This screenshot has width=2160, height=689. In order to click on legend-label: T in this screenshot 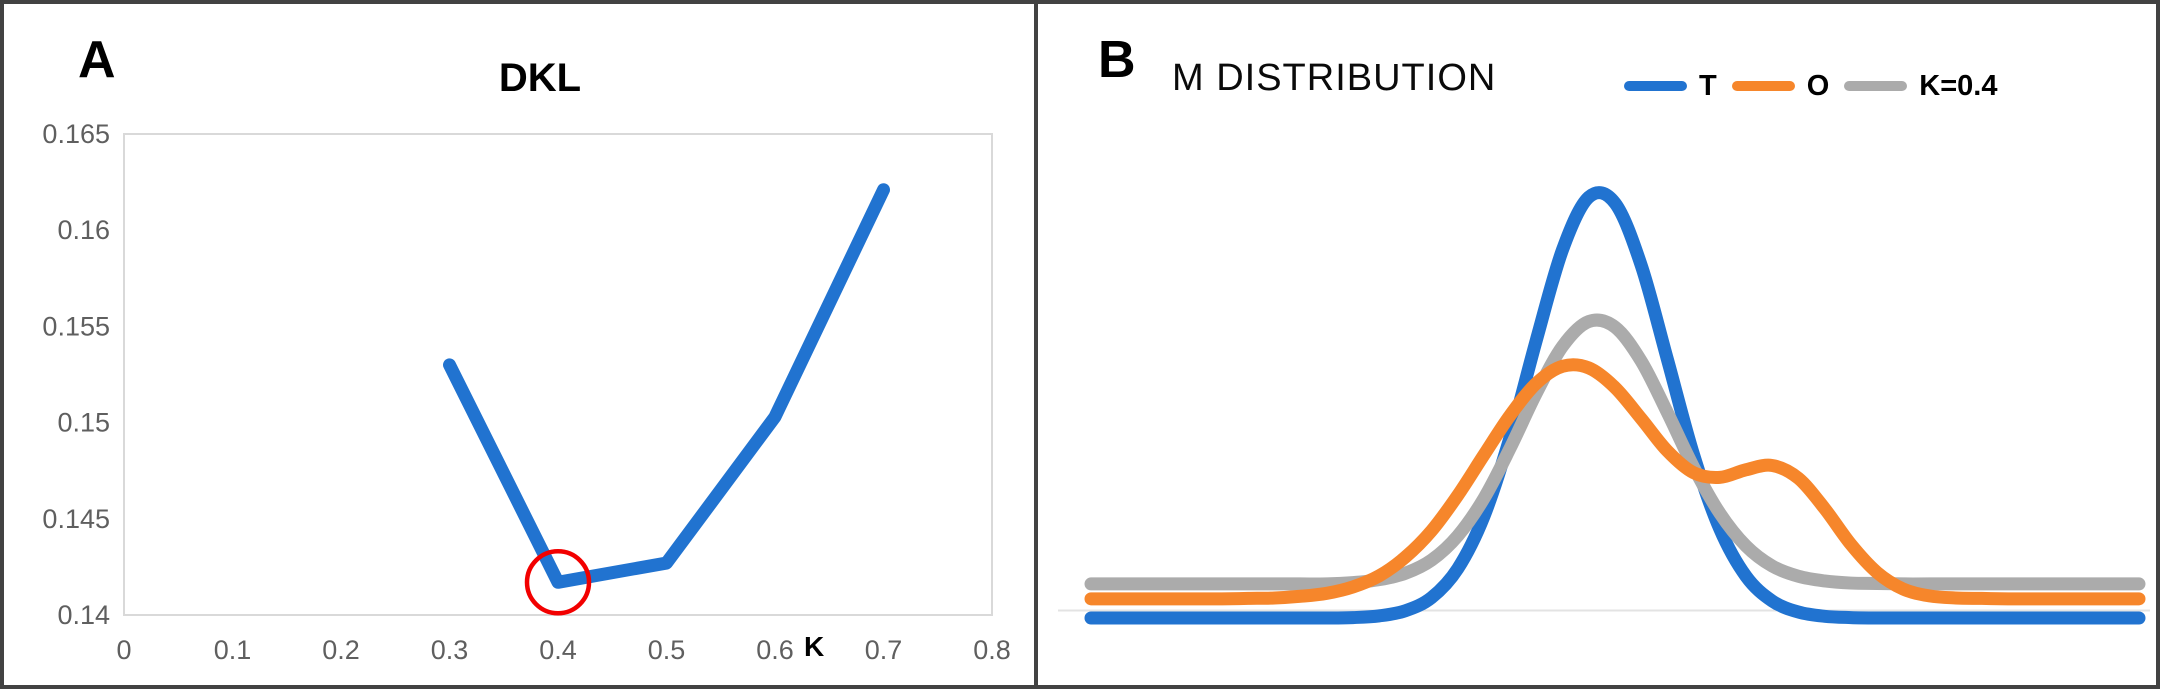, I will do `click(1708, 85)`.